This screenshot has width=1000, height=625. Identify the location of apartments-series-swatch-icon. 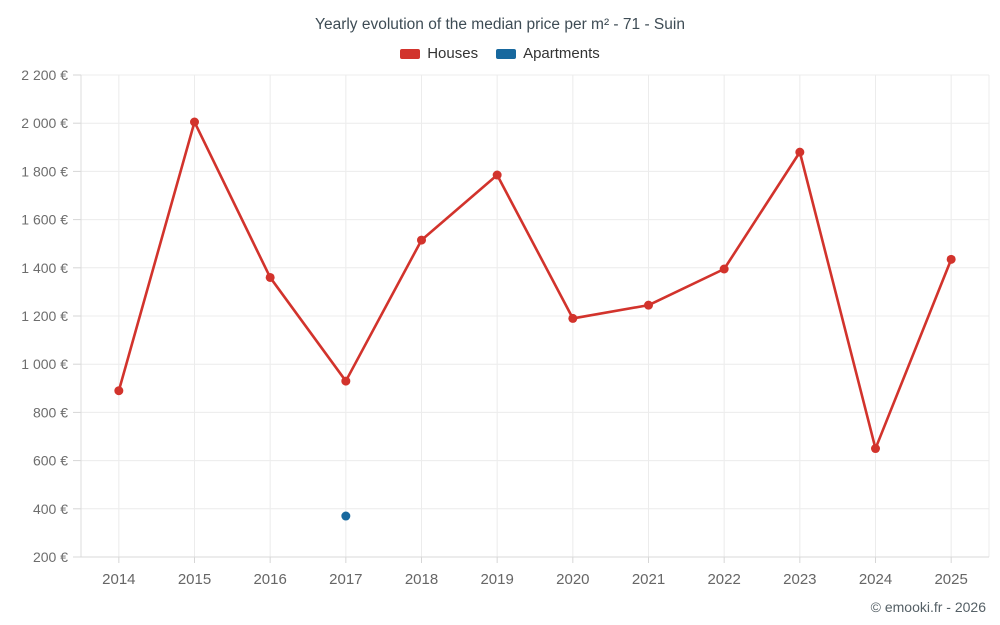
(506, 53).